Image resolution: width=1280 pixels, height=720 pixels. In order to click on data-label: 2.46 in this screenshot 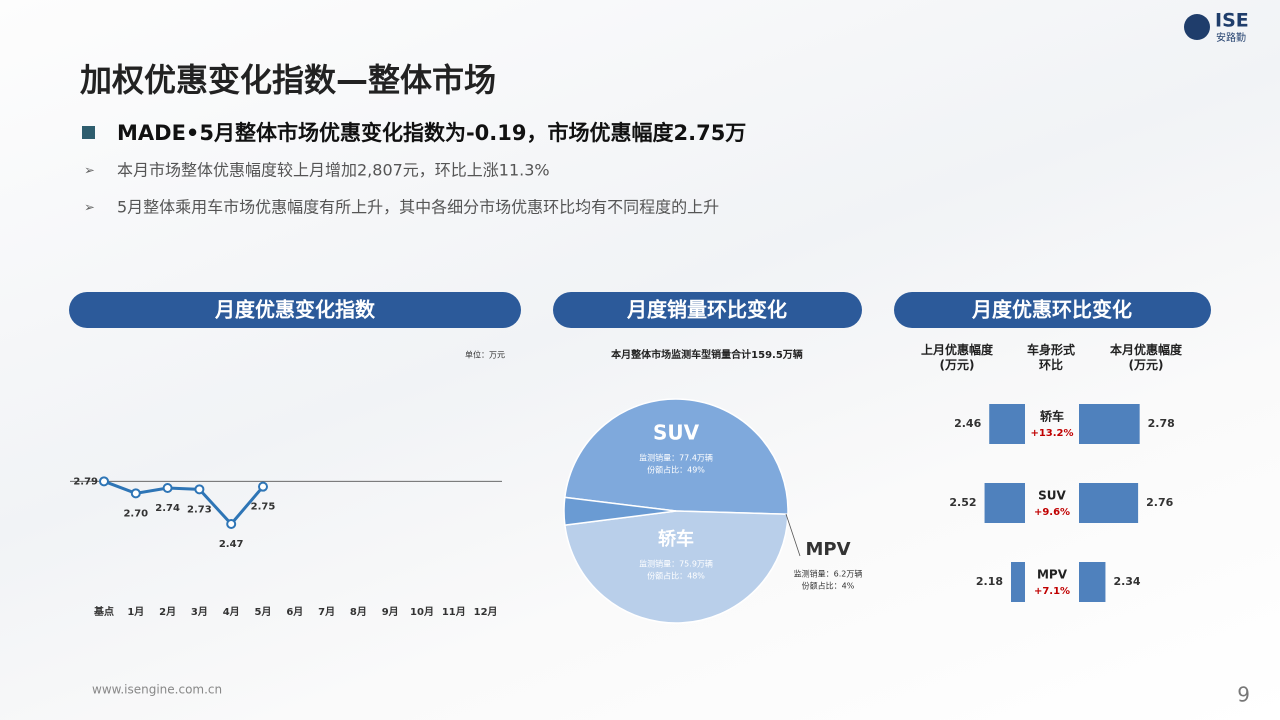, I will do `click(967, 423)`.